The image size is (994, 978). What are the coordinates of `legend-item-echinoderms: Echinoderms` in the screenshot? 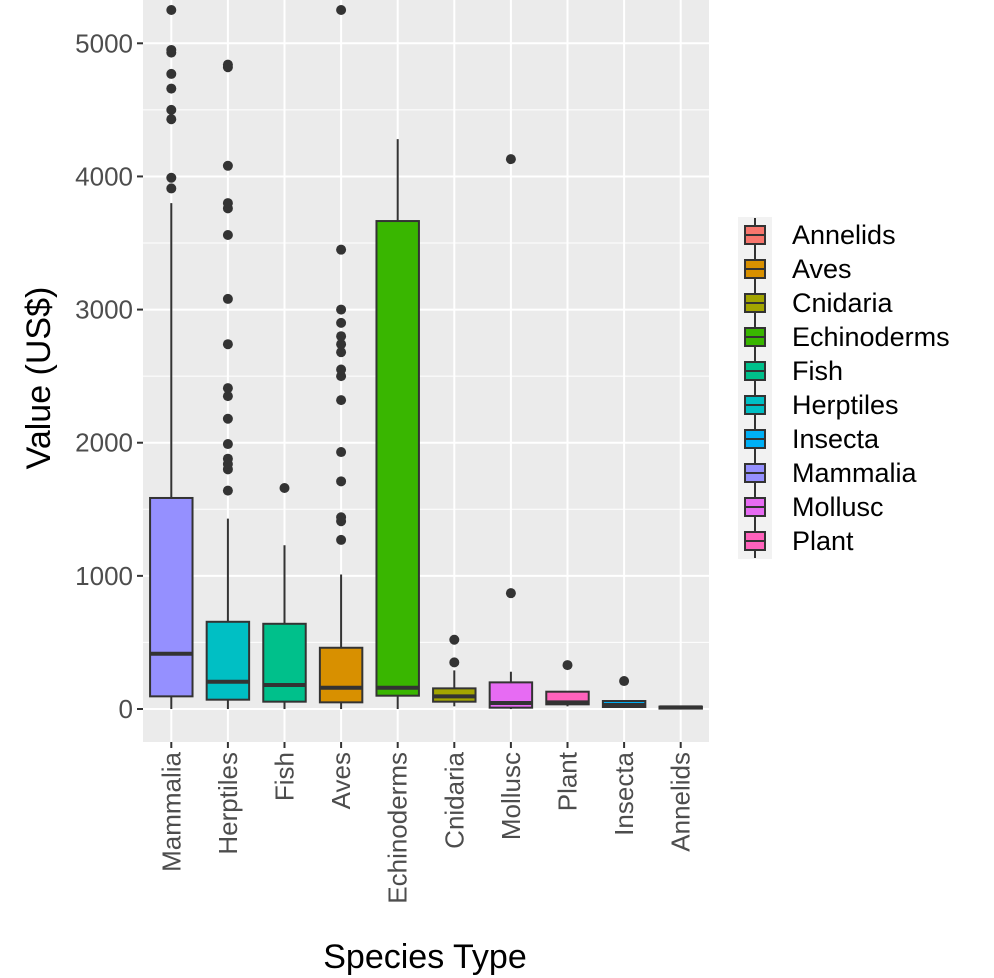 It's located at (847, 337).